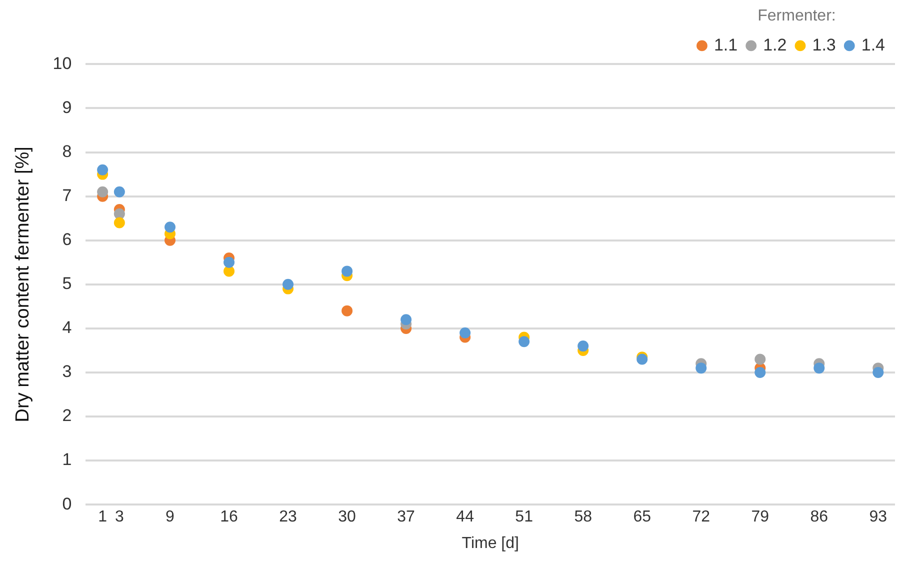 The height and width of the screenshot is (565, 917). Describe the element at coordinates (775, 44) in the screenshot. I see `legend-label: 1.2` at that location.